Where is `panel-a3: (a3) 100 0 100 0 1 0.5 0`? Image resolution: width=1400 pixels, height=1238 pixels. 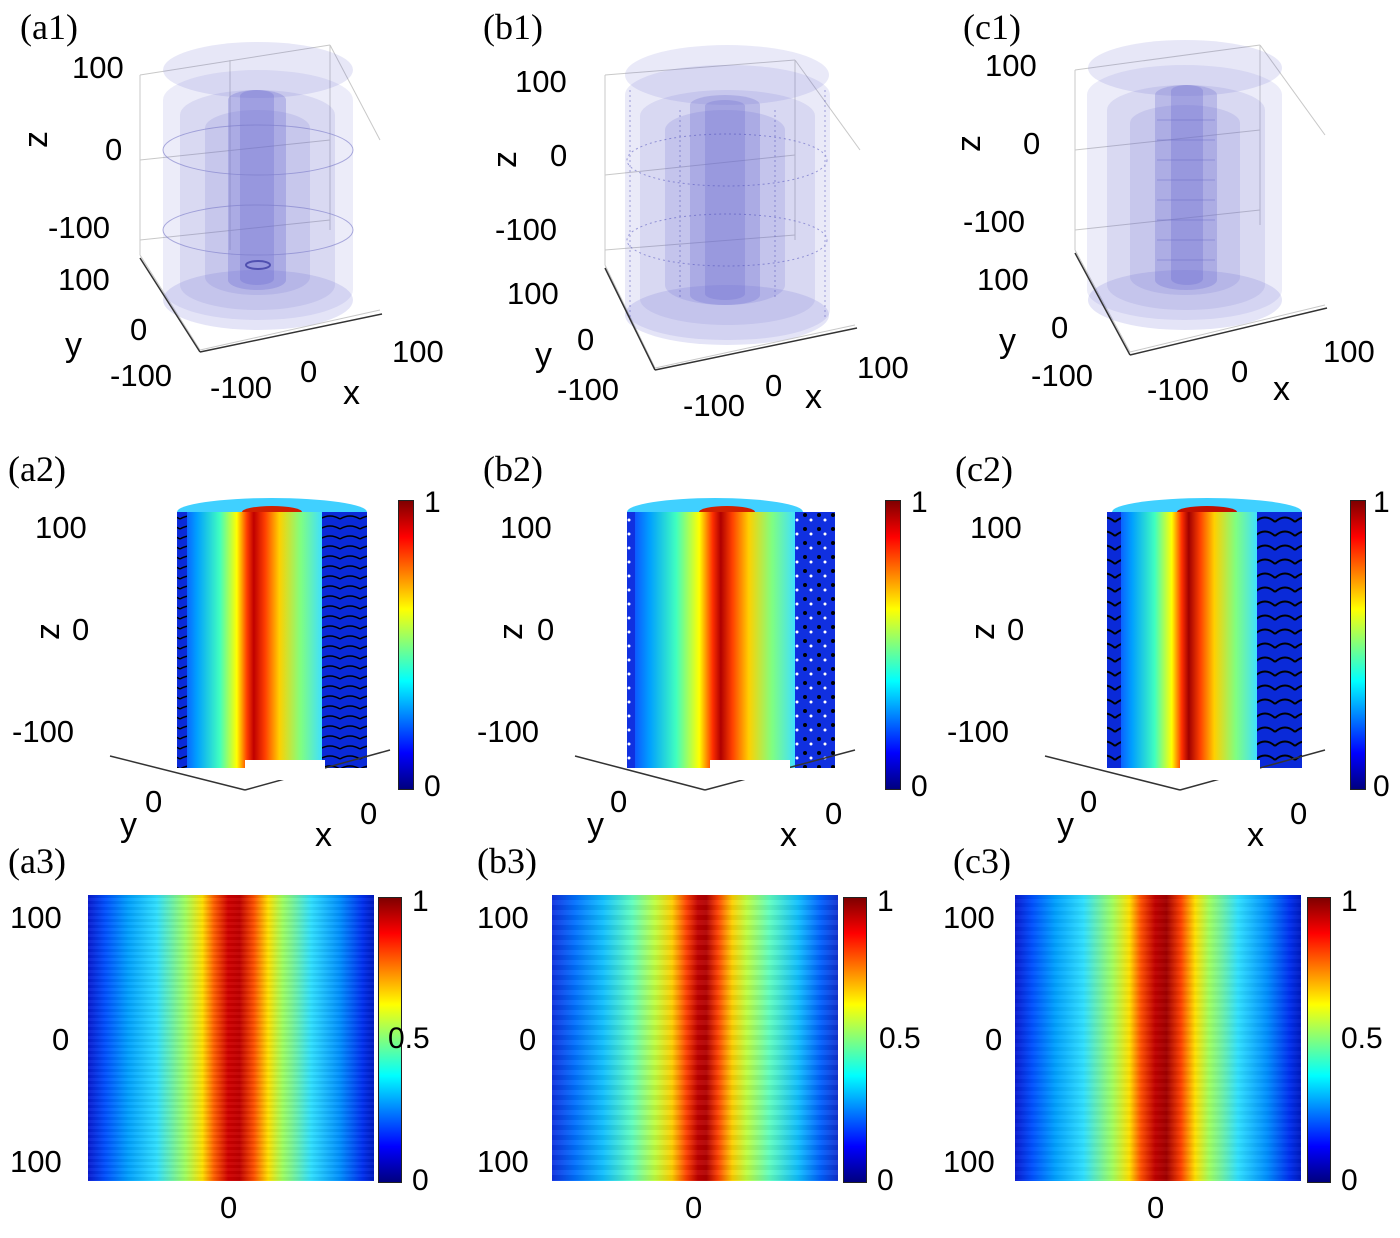
panel-a3: (a3) 100 0 100 0 1 0.5 0 is located at coordinates (230, 1034).